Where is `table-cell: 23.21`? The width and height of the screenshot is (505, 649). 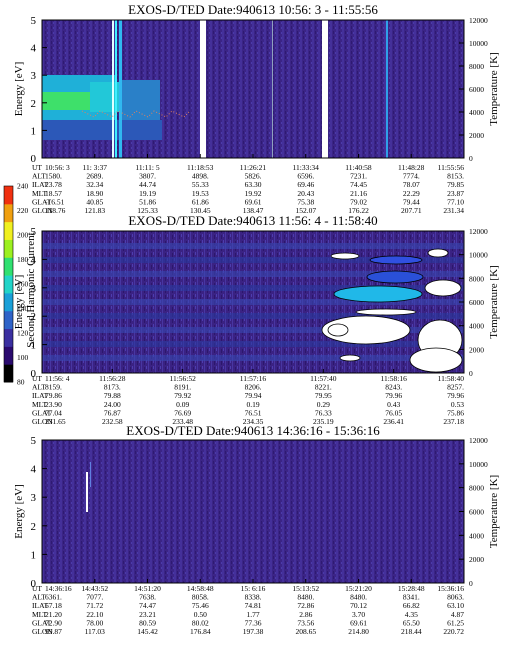
table-cell: 23.21 is located at coordinates (147, 614).